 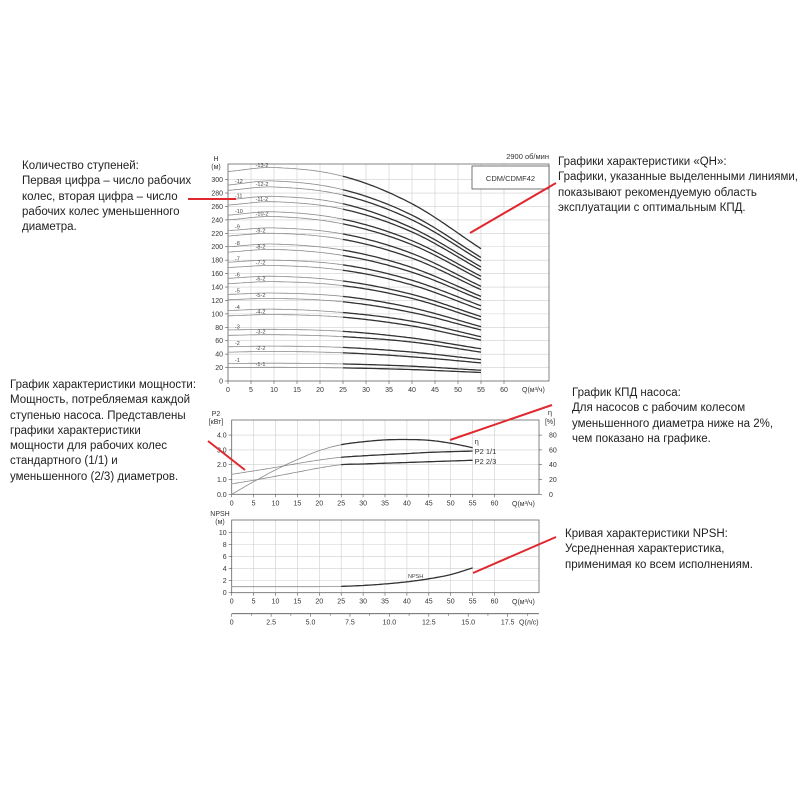 I want to click on curve-label: -5-2, so click(x=261, y=296).